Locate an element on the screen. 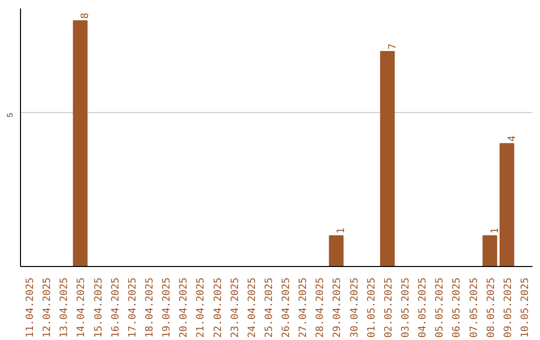 The width and height of the screenshot is (540, 340). x-tick-label: 14.04.2025 is located at coordinates (82, 307).